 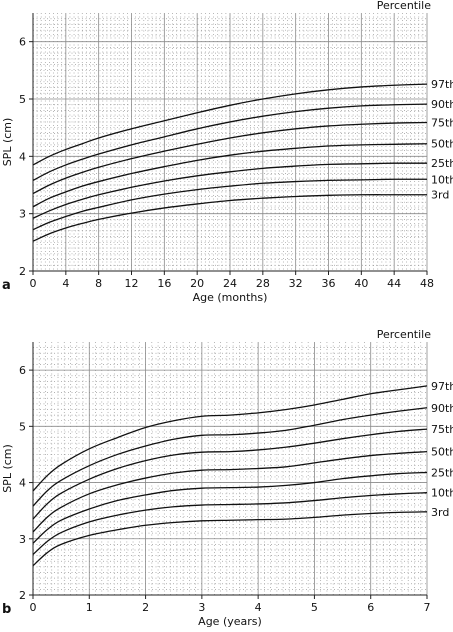 What do you see at coordinates (427, 283) in the screenshot?
I see `x-tick-label: 48` at bounding box center [427, 283].